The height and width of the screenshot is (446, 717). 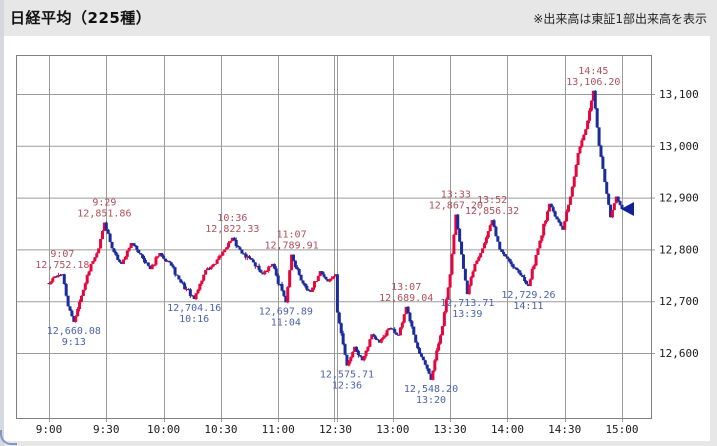 What do you see at coordinates (194, 319) in the screenshot?
I see `annotation-low-price: 10:16` at bounding box center [194, 319].